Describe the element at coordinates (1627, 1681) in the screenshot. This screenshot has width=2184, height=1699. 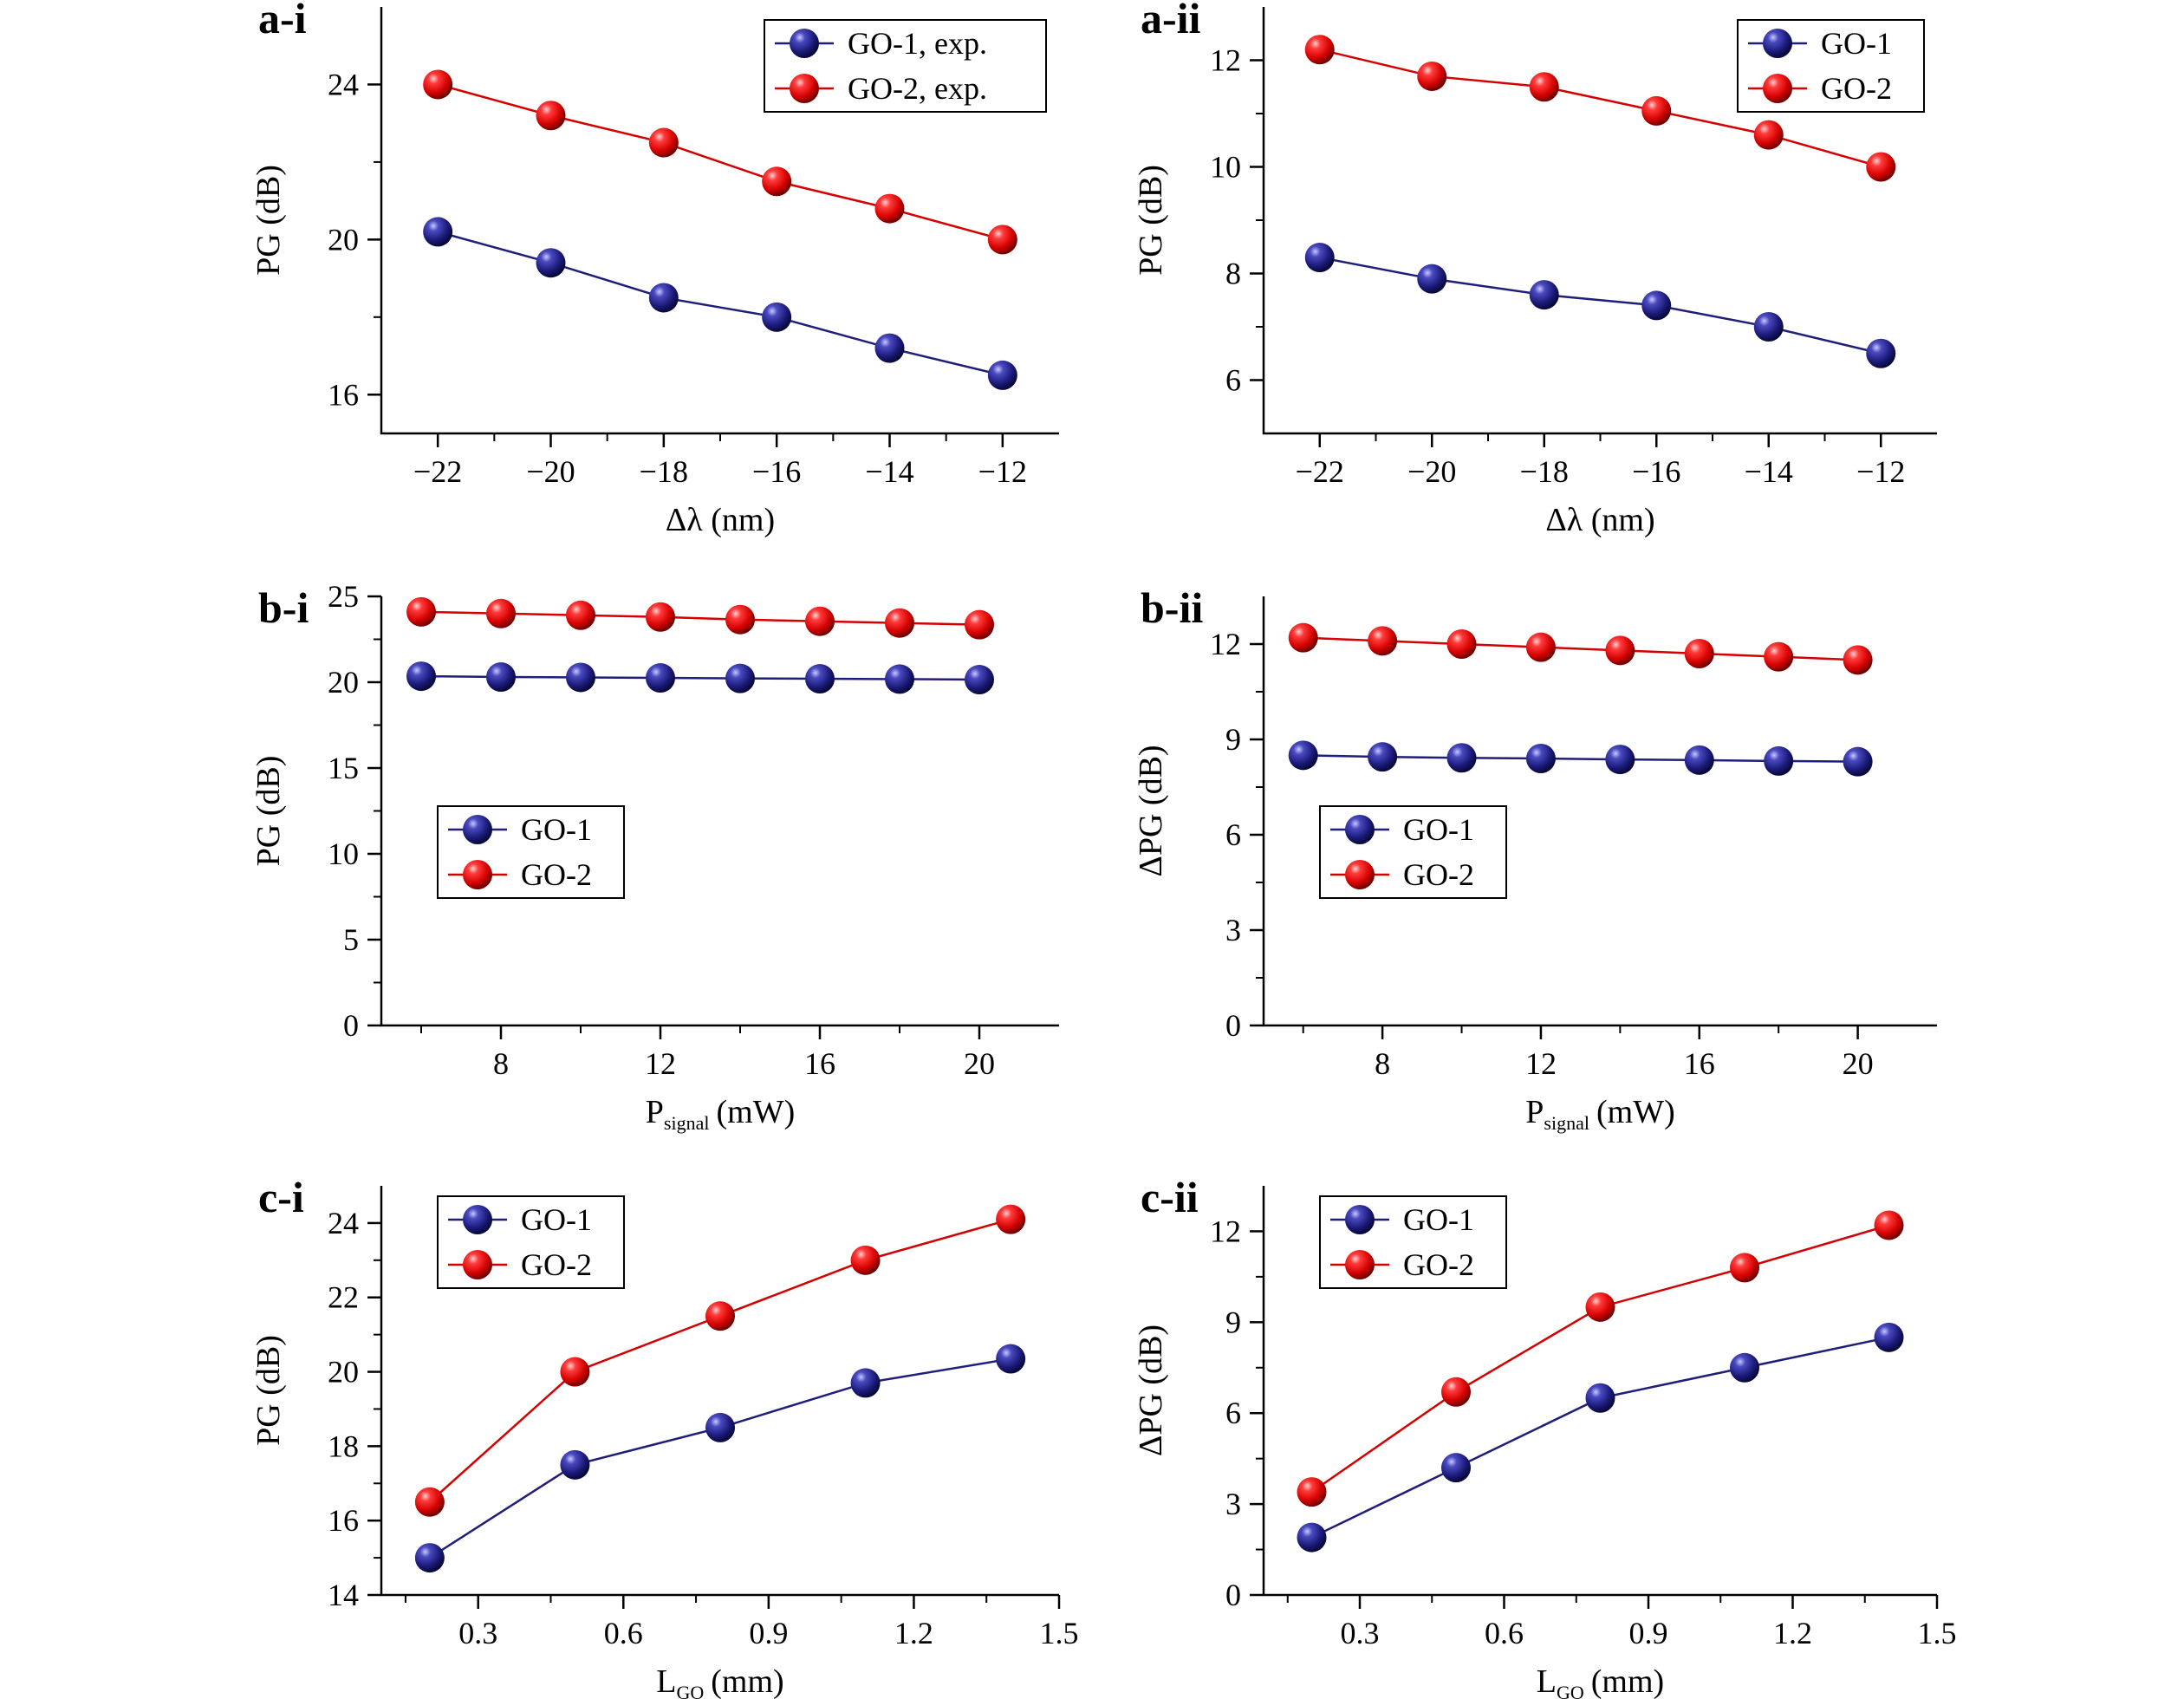
I see `x-axis-label-unit: (mm)` at that location.